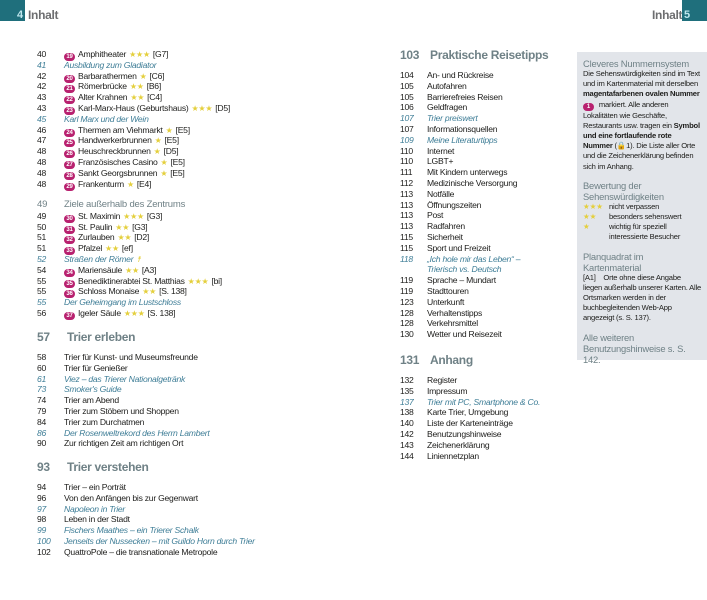 This screenshot has height=600, width=707. I want to click on toc-entry: 86 Der Rosenweltrekord des Herrn Lambert, so click(123, 433).